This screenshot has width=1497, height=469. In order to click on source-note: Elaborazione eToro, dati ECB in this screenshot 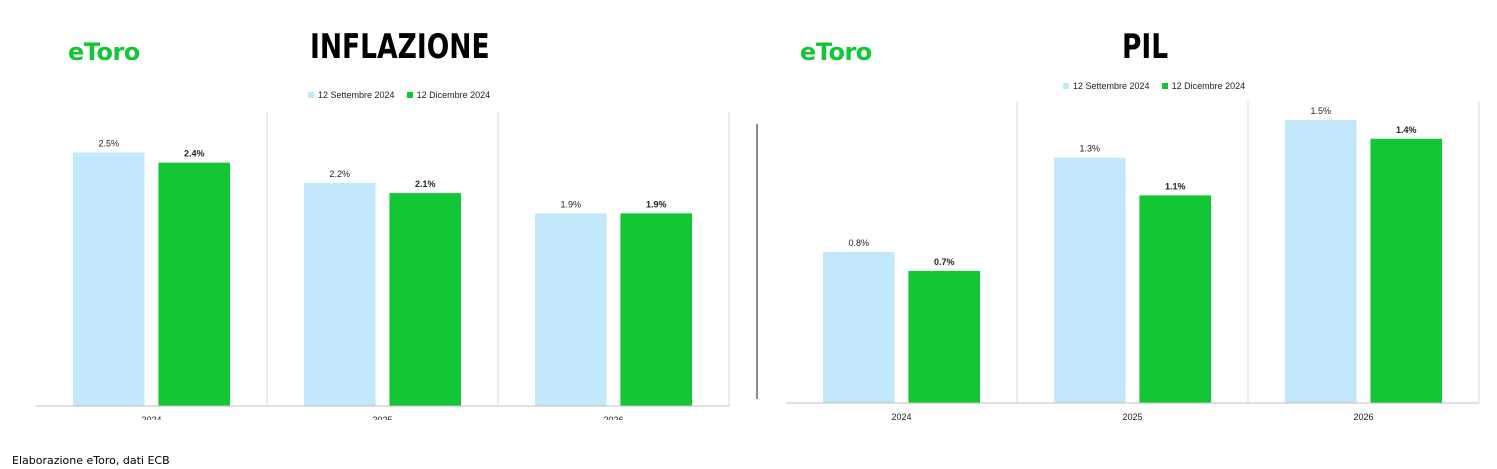, I will do `click(91, 460)`.